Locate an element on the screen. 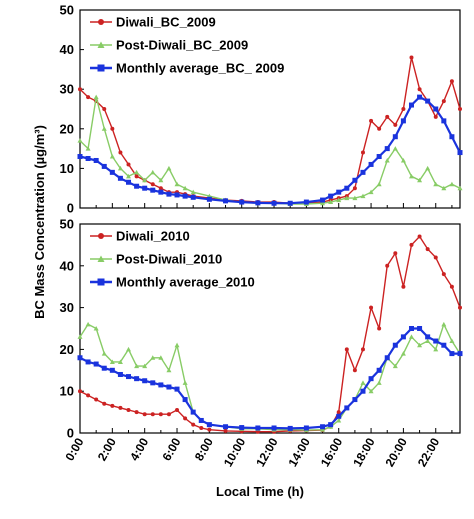 Image resolution: width=474 pixels, height=519 pixels. x-axis-label: Local Time (h) is located at coordinates (260, 491).